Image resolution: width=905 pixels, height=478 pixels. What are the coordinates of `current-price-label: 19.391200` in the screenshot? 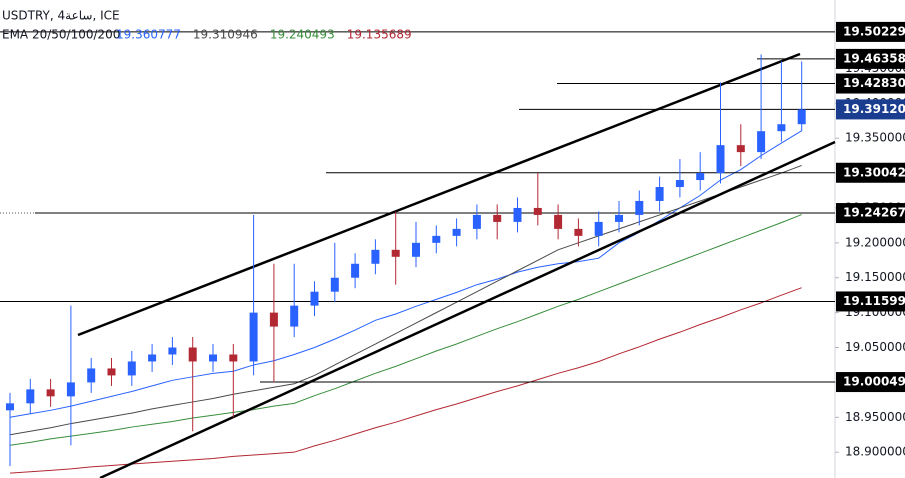 It's located at (874, 109).